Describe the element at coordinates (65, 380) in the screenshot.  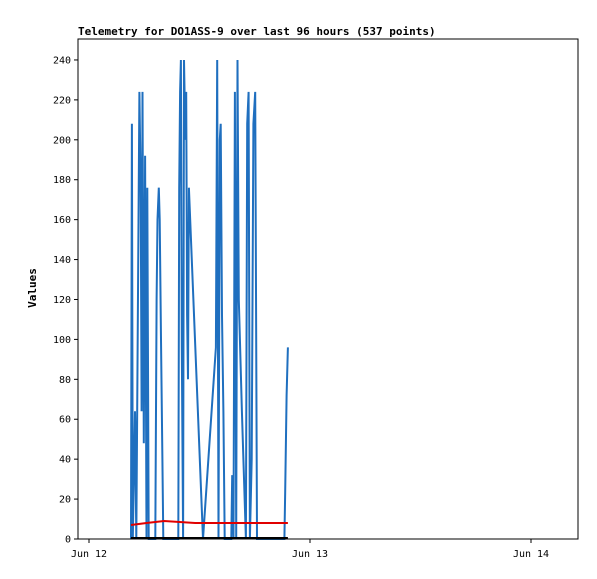
I see `y-tick-label: 80` at that location.